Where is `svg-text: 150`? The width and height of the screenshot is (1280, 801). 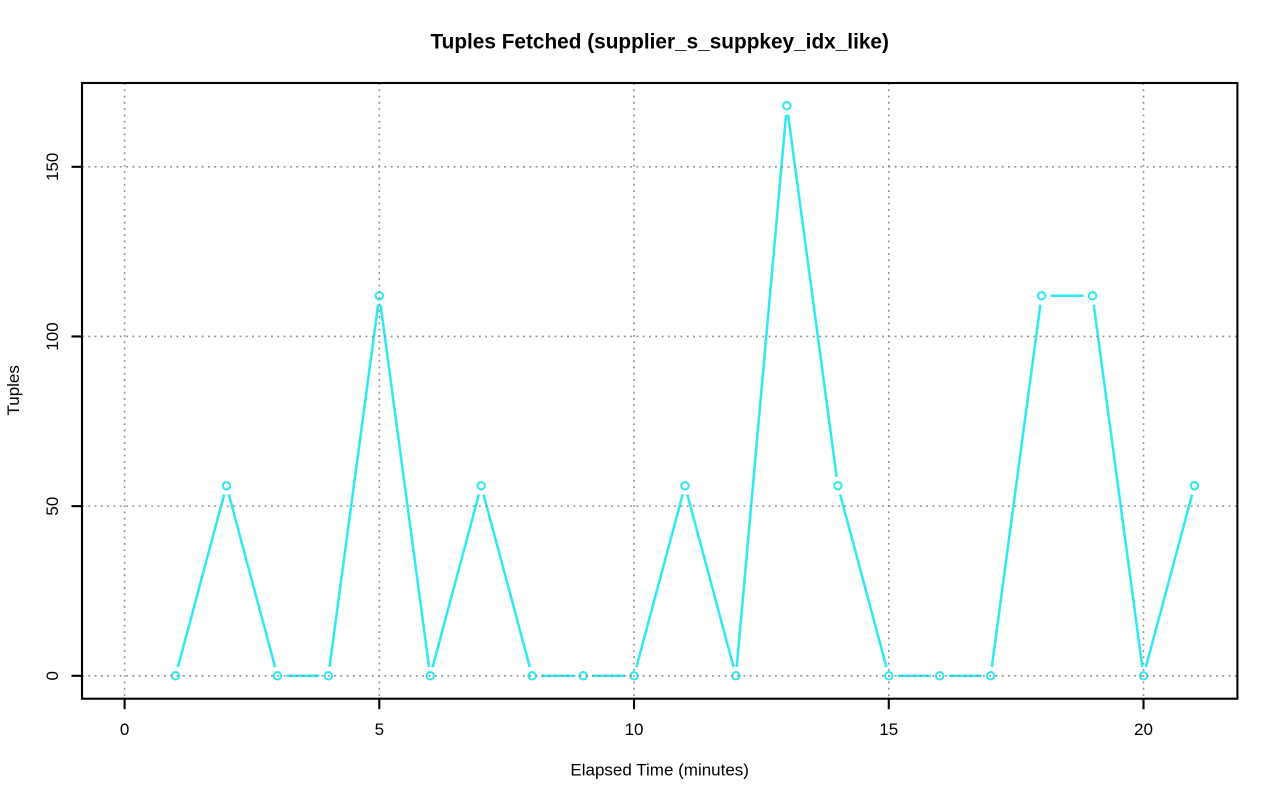 svg-text: 150 is located at coordinates (52, 167).